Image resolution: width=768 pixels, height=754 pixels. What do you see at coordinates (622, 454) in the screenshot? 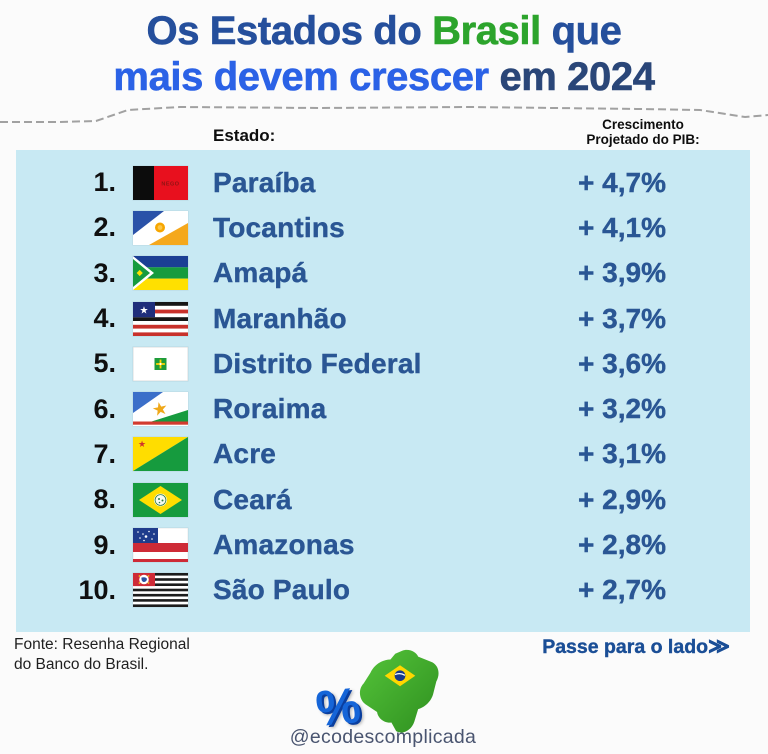
I see `growth-value: + 3,1%` at bounding box center [622, 454].